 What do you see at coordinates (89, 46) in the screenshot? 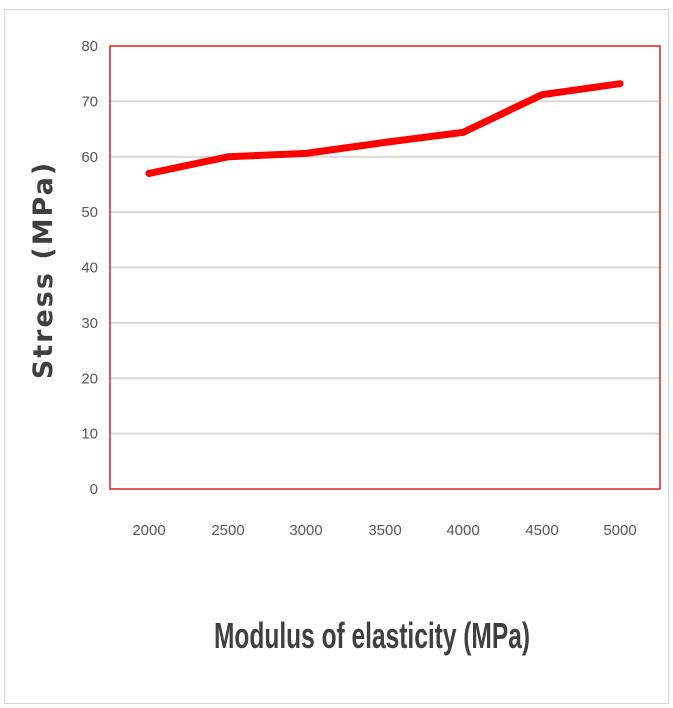
I see `y-tick-label: 80` at bounding box center [89, 46].